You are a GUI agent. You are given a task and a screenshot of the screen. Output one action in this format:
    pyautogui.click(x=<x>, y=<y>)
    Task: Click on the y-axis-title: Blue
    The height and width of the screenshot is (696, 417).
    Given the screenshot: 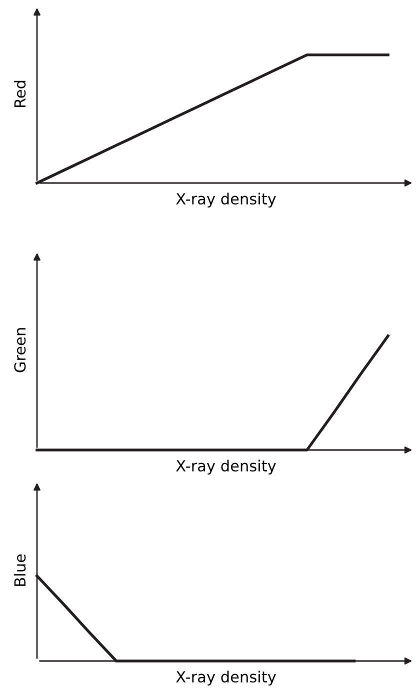 What is the action you would take?
    pyautogui.click(x=20, y=570)
    